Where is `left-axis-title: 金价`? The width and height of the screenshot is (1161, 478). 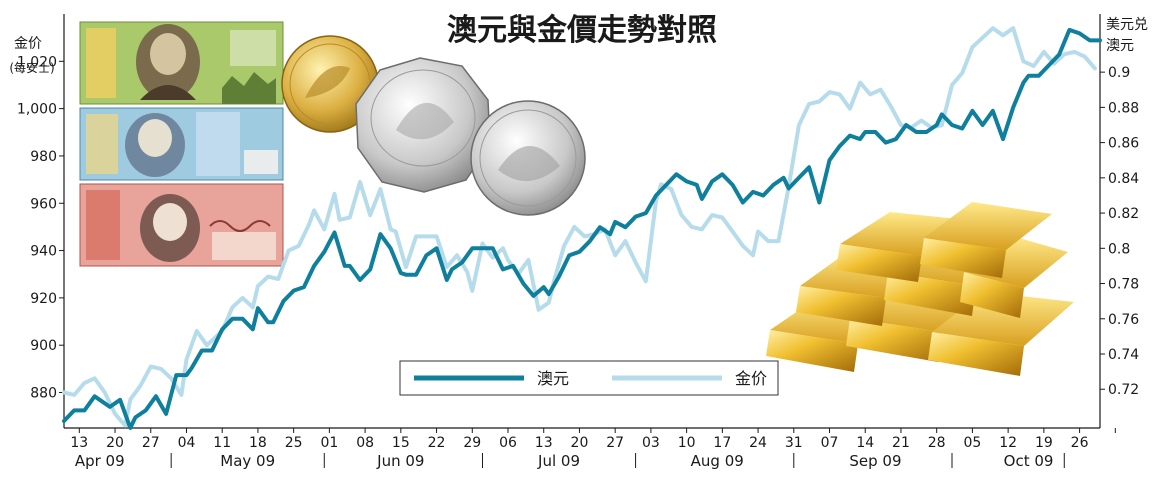
left-axis-title: 金价 is located at coordinates (28, 44).